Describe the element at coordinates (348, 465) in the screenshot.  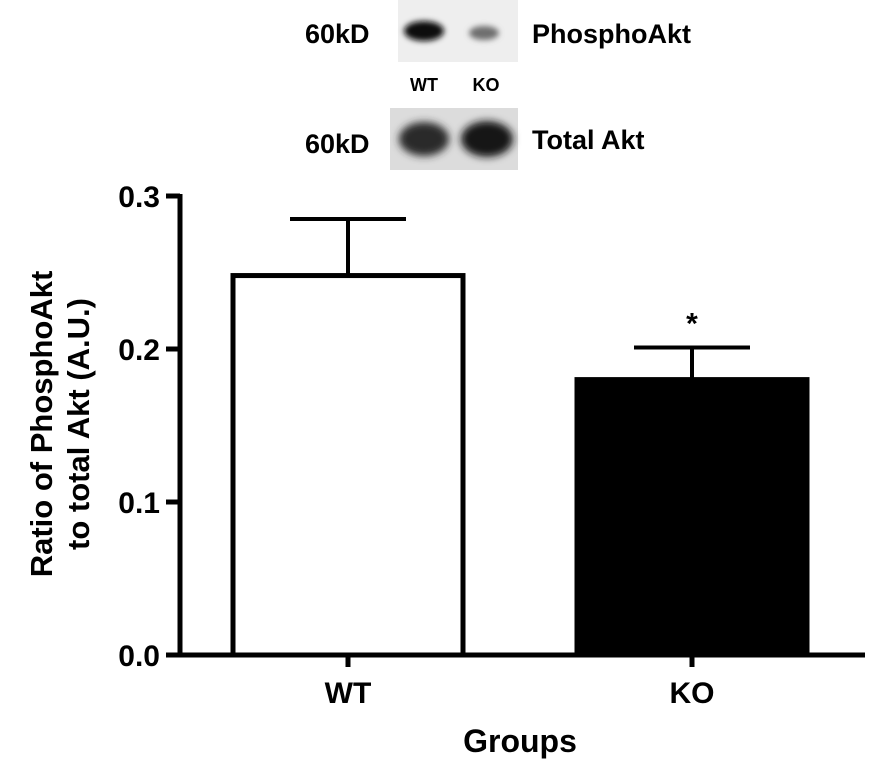
I see `bar-wt` at that location.